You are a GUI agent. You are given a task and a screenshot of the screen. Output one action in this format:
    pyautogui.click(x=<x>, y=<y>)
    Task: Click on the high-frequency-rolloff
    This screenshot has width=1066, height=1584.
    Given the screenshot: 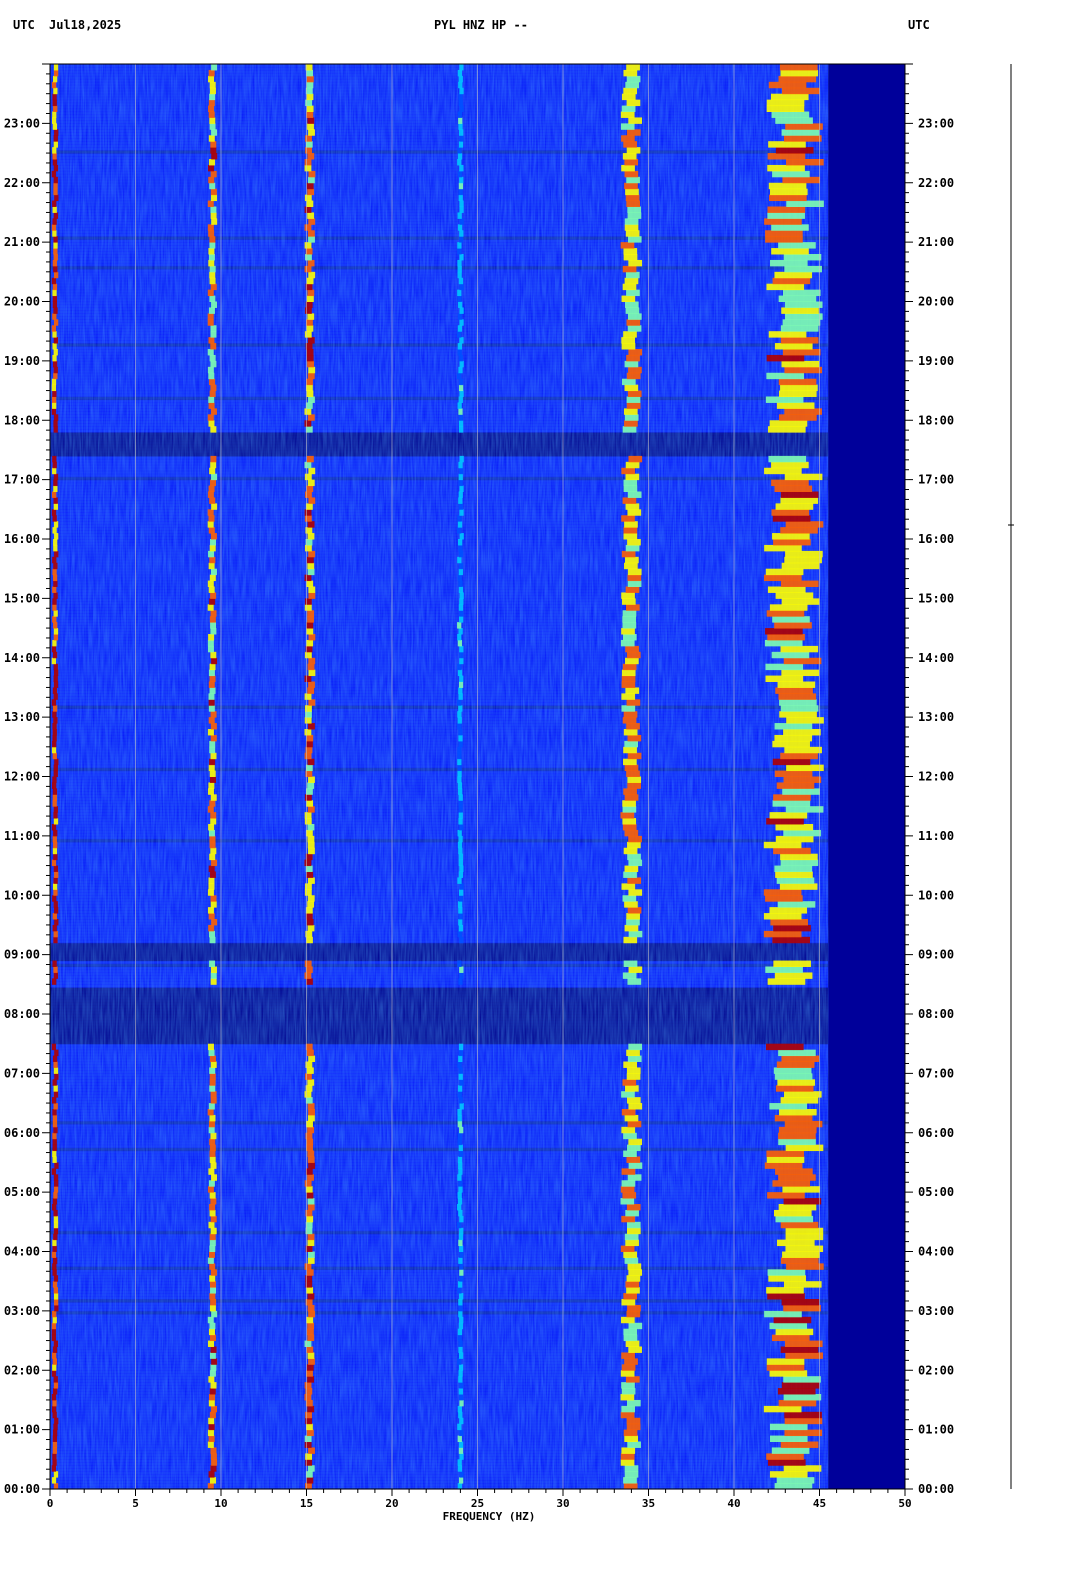 What is the action you would take?
    pyautogui.click(x=866, y=776)
    